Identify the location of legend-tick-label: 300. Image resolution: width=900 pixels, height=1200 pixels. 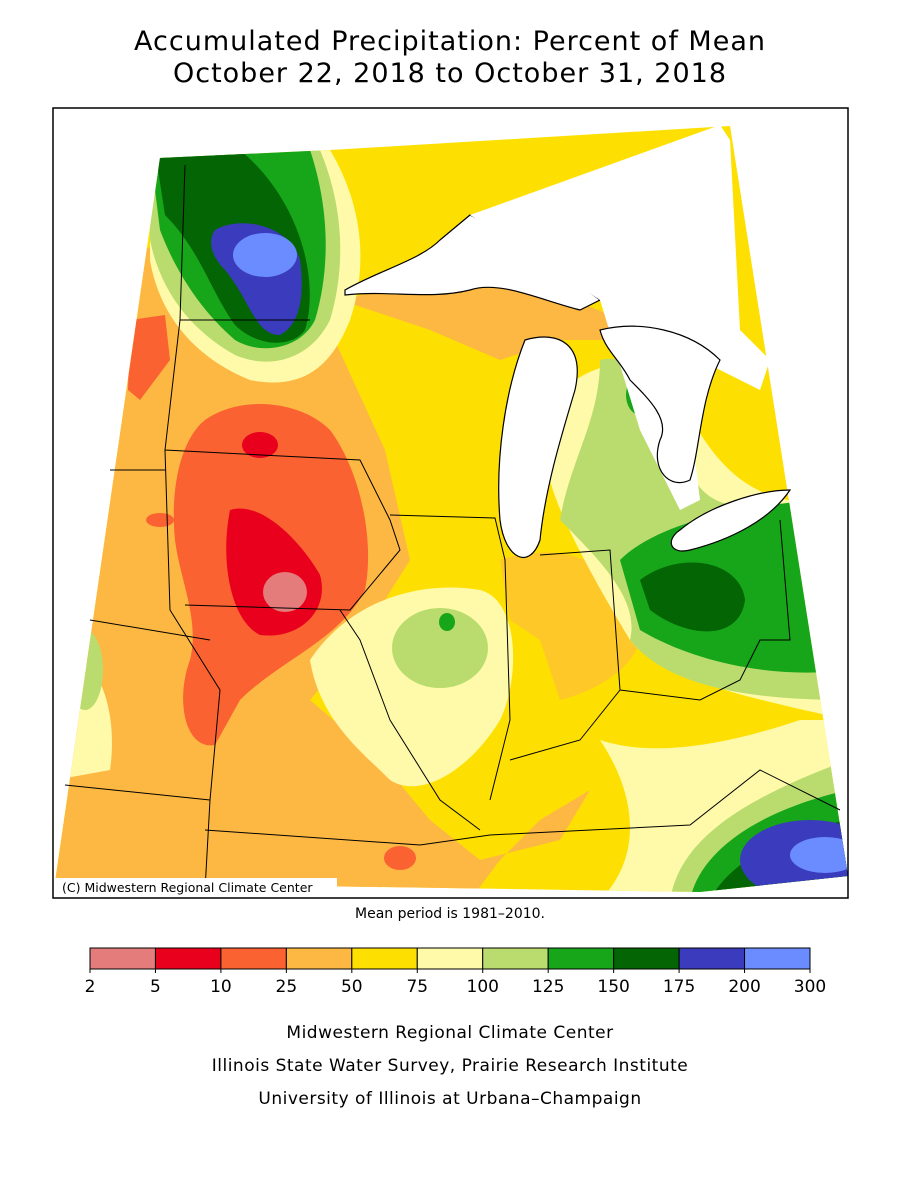
(810, 987).